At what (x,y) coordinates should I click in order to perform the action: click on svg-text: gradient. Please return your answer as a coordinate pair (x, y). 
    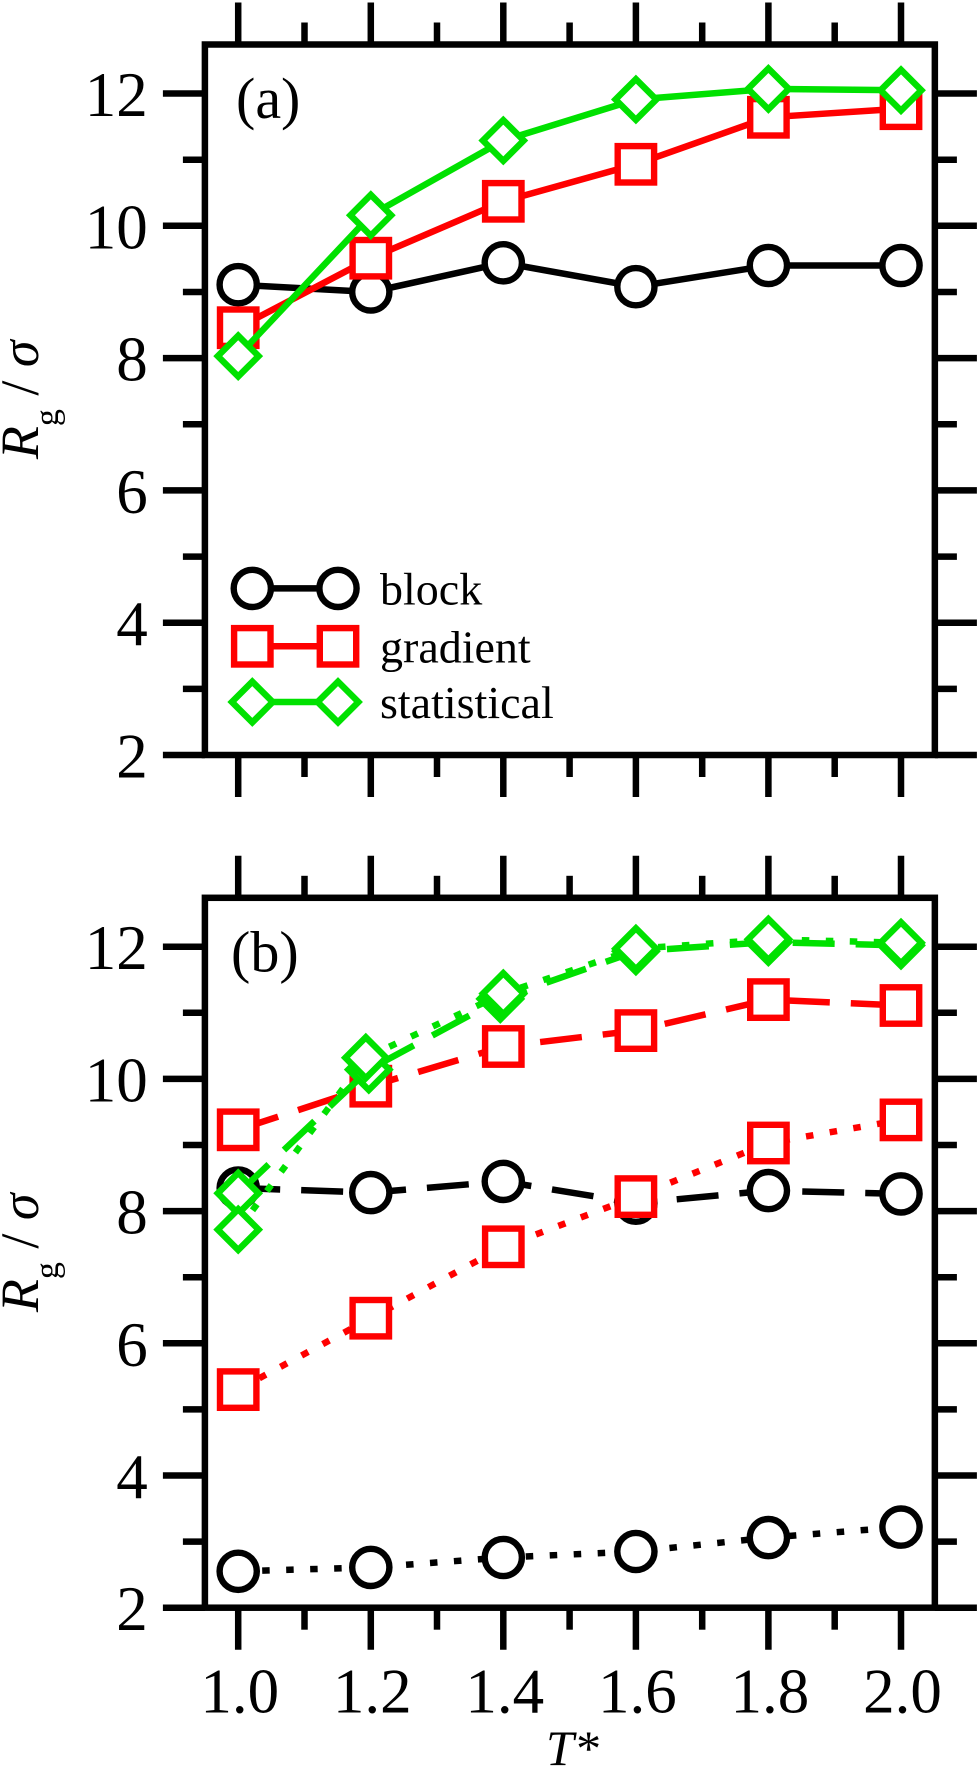
    Looking at the image, I should click on (455, 646).